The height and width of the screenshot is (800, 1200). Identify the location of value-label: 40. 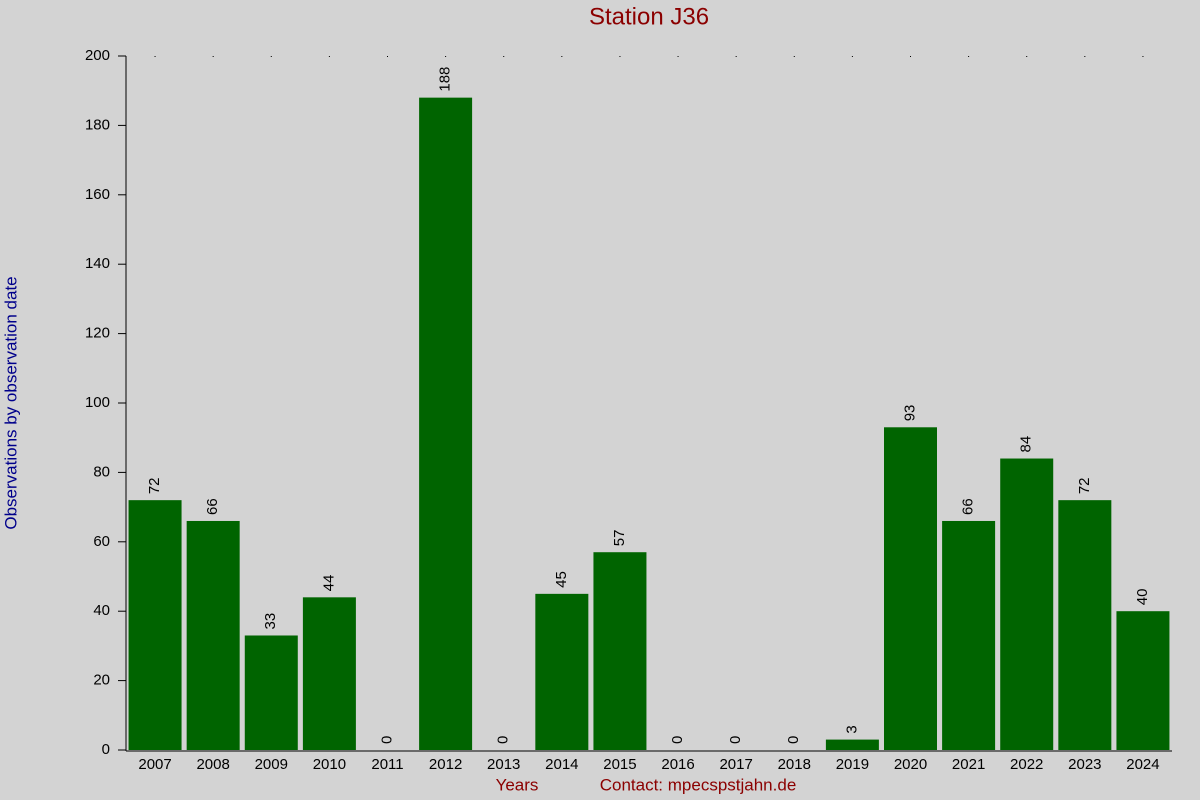
(1142, 597).